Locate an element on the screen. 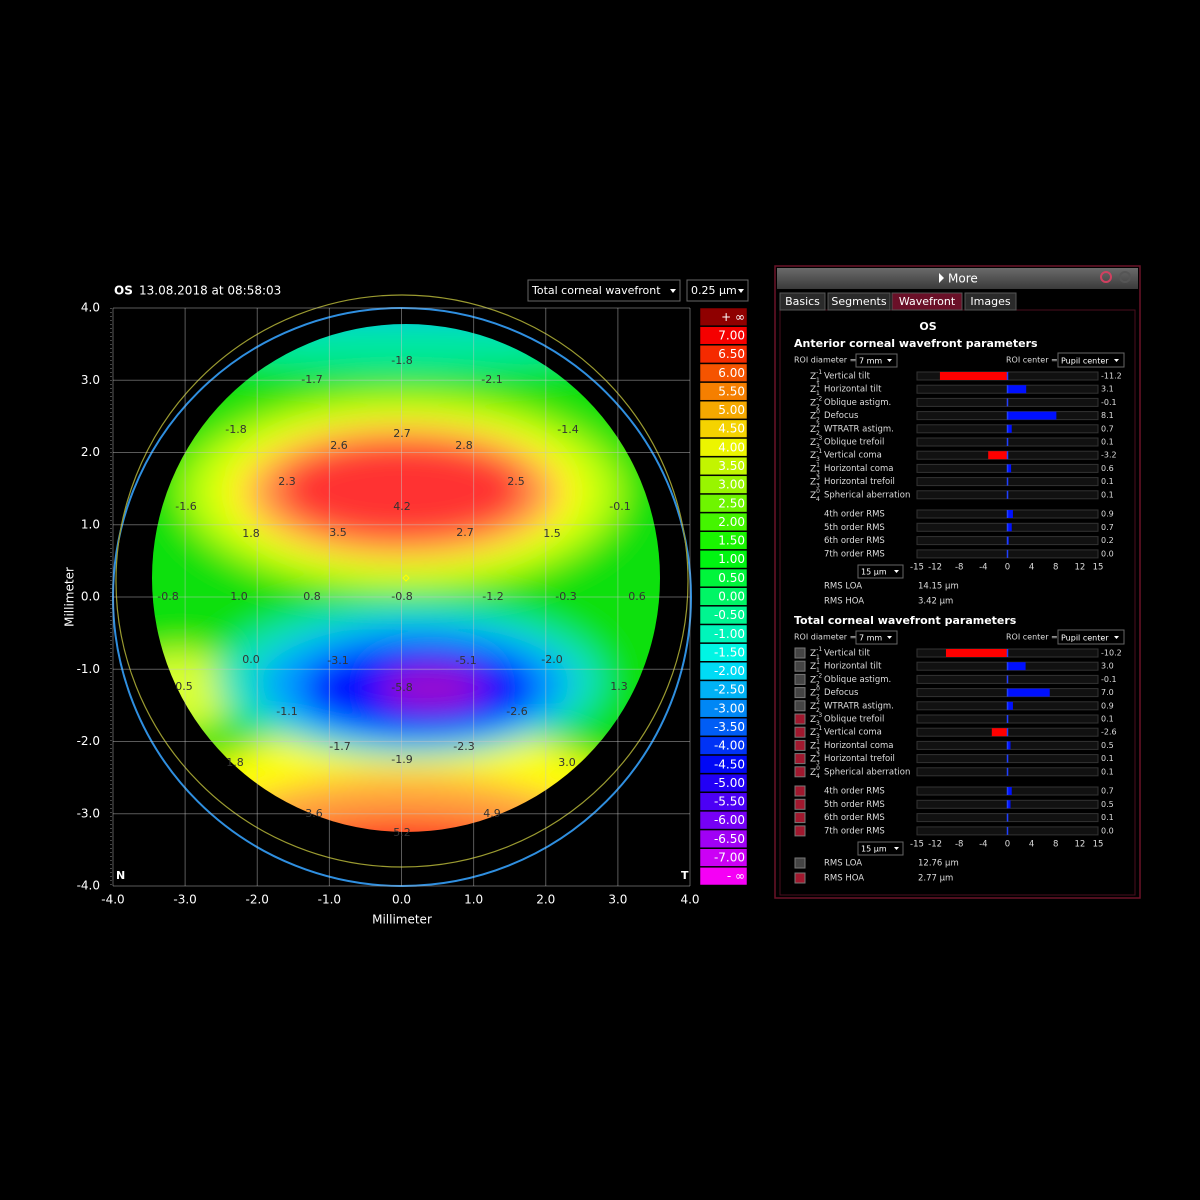 This screenshot has height=1200, width=1200. zernike-m: 2 is located at coordinates (818, 424).